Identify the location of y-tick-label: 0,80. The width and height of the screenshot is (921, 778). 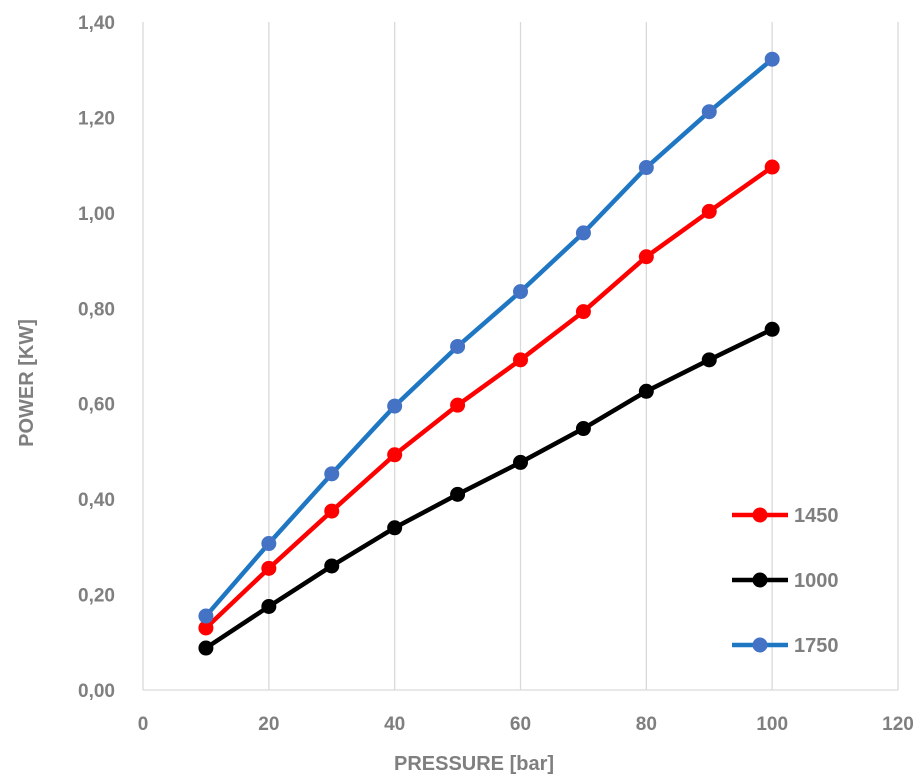
(96, 309).